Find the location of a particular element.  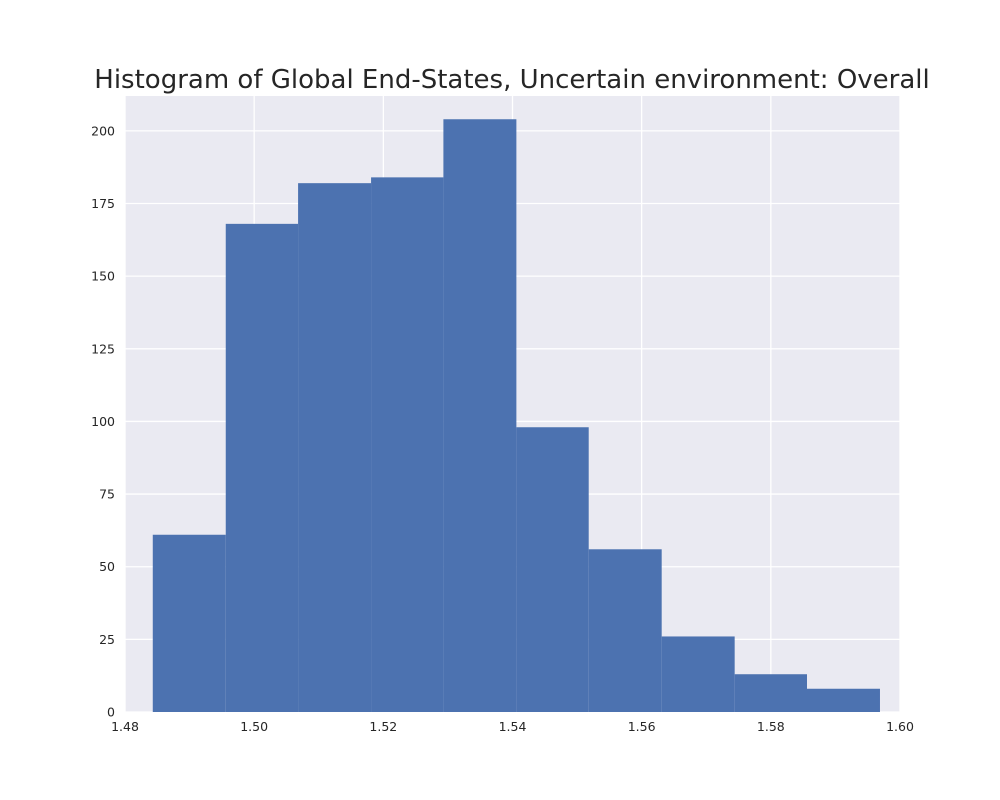

x-tick-label: 1.54 is located at coordinates (513, 726).